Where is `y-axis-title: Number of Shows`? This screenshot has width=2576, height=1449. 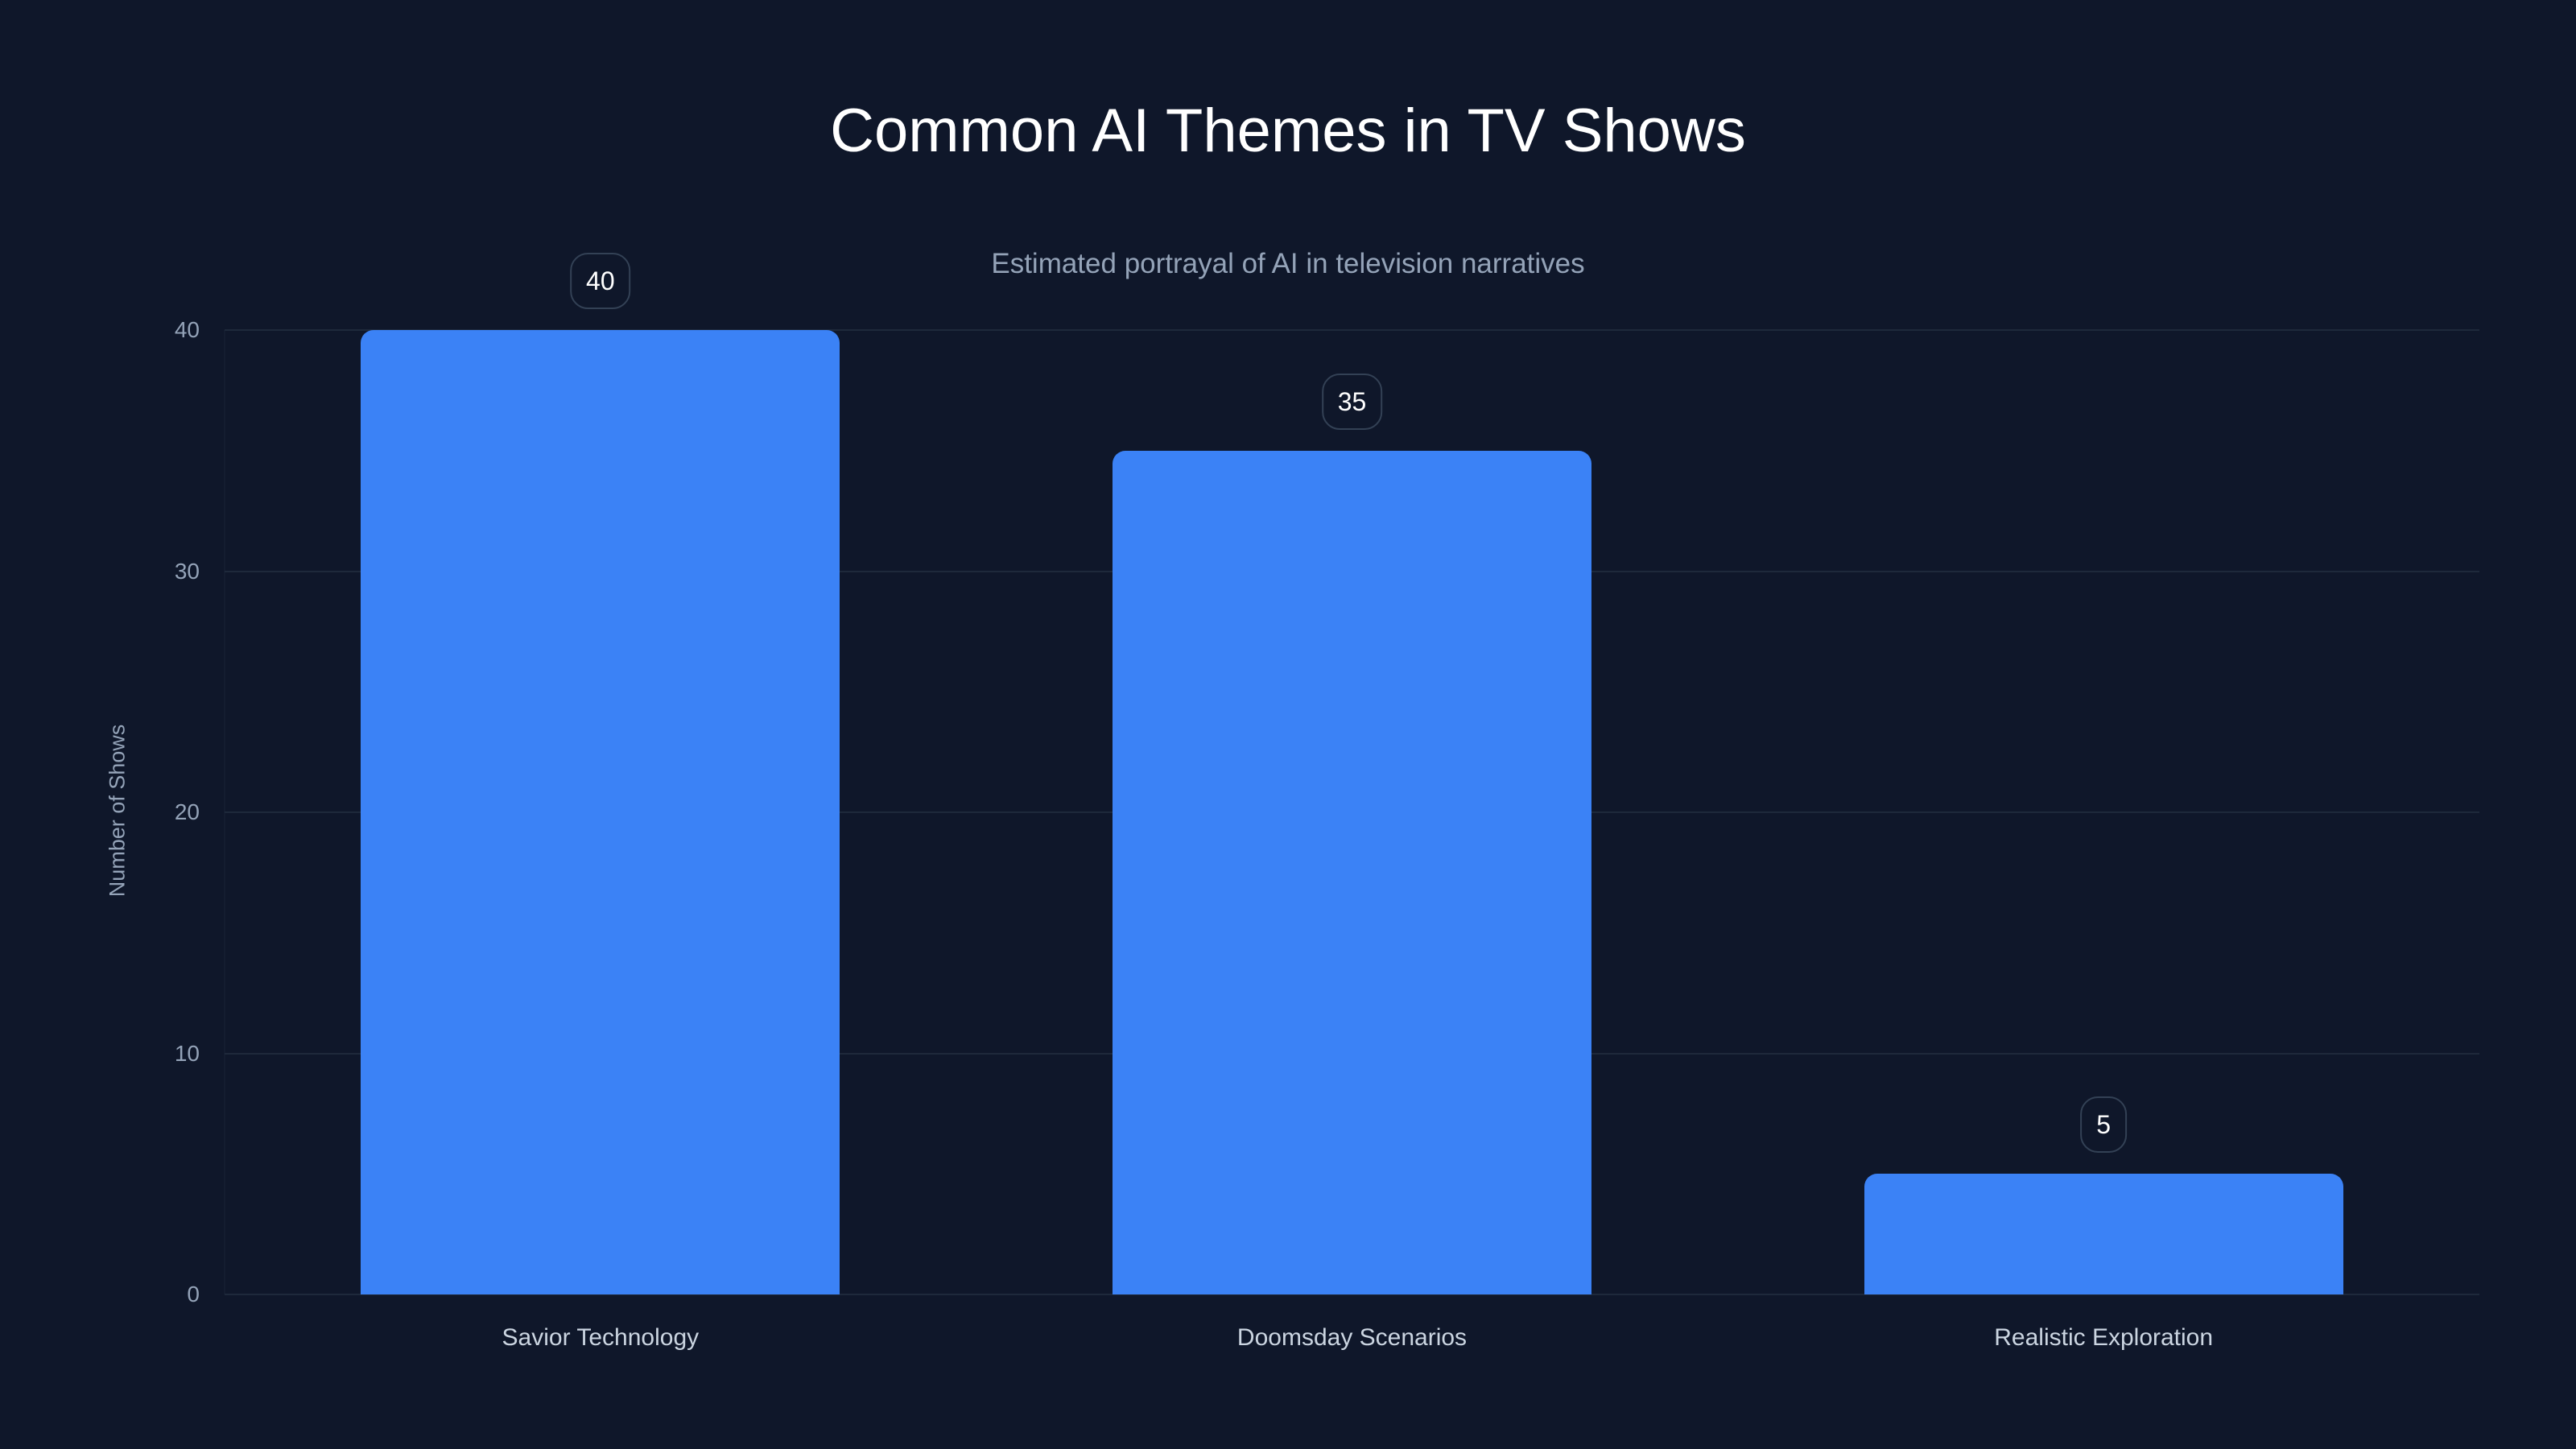
y-axis-title: Number of Shows is located at coordinates (117, 811).